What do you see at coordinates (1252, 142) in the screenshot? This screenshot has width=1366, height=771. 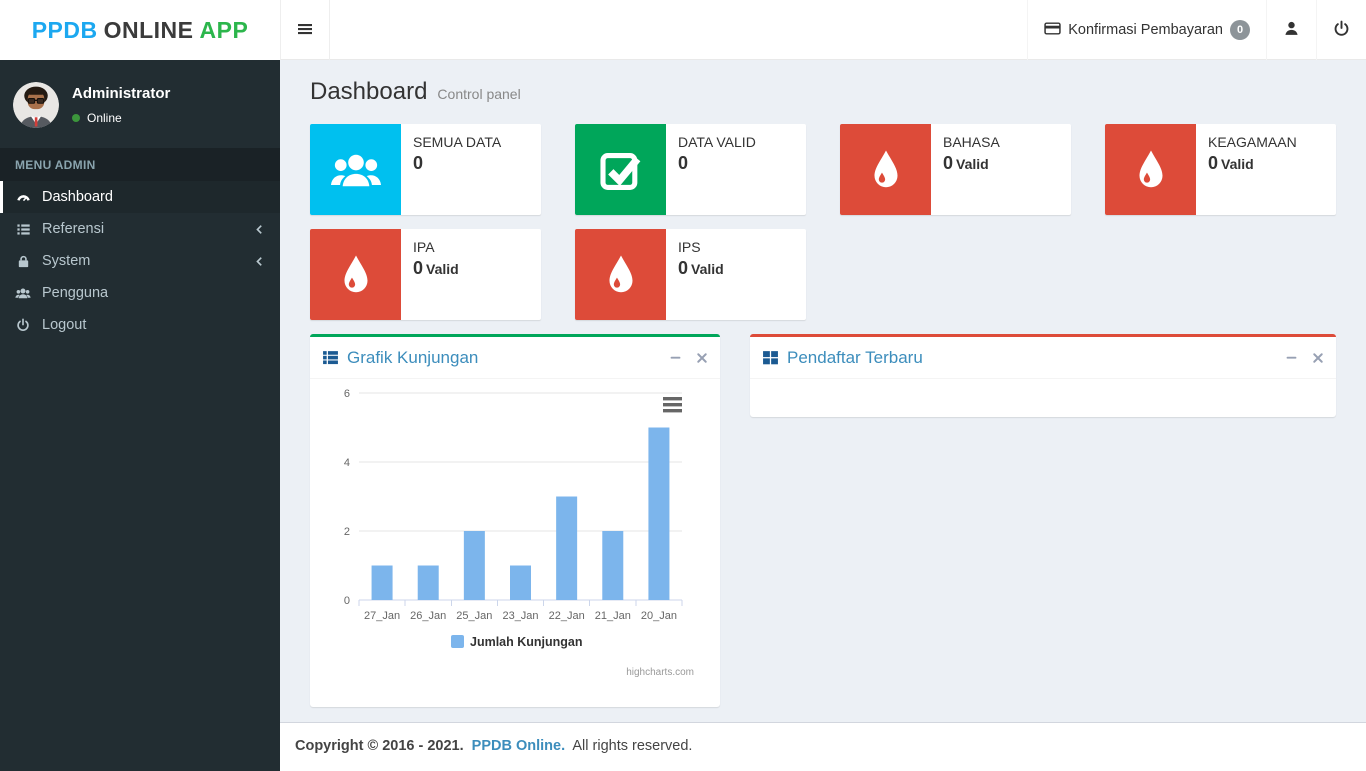 I see `info-box-label: KEAGAMAAN` at bounding box center [1252, 142].